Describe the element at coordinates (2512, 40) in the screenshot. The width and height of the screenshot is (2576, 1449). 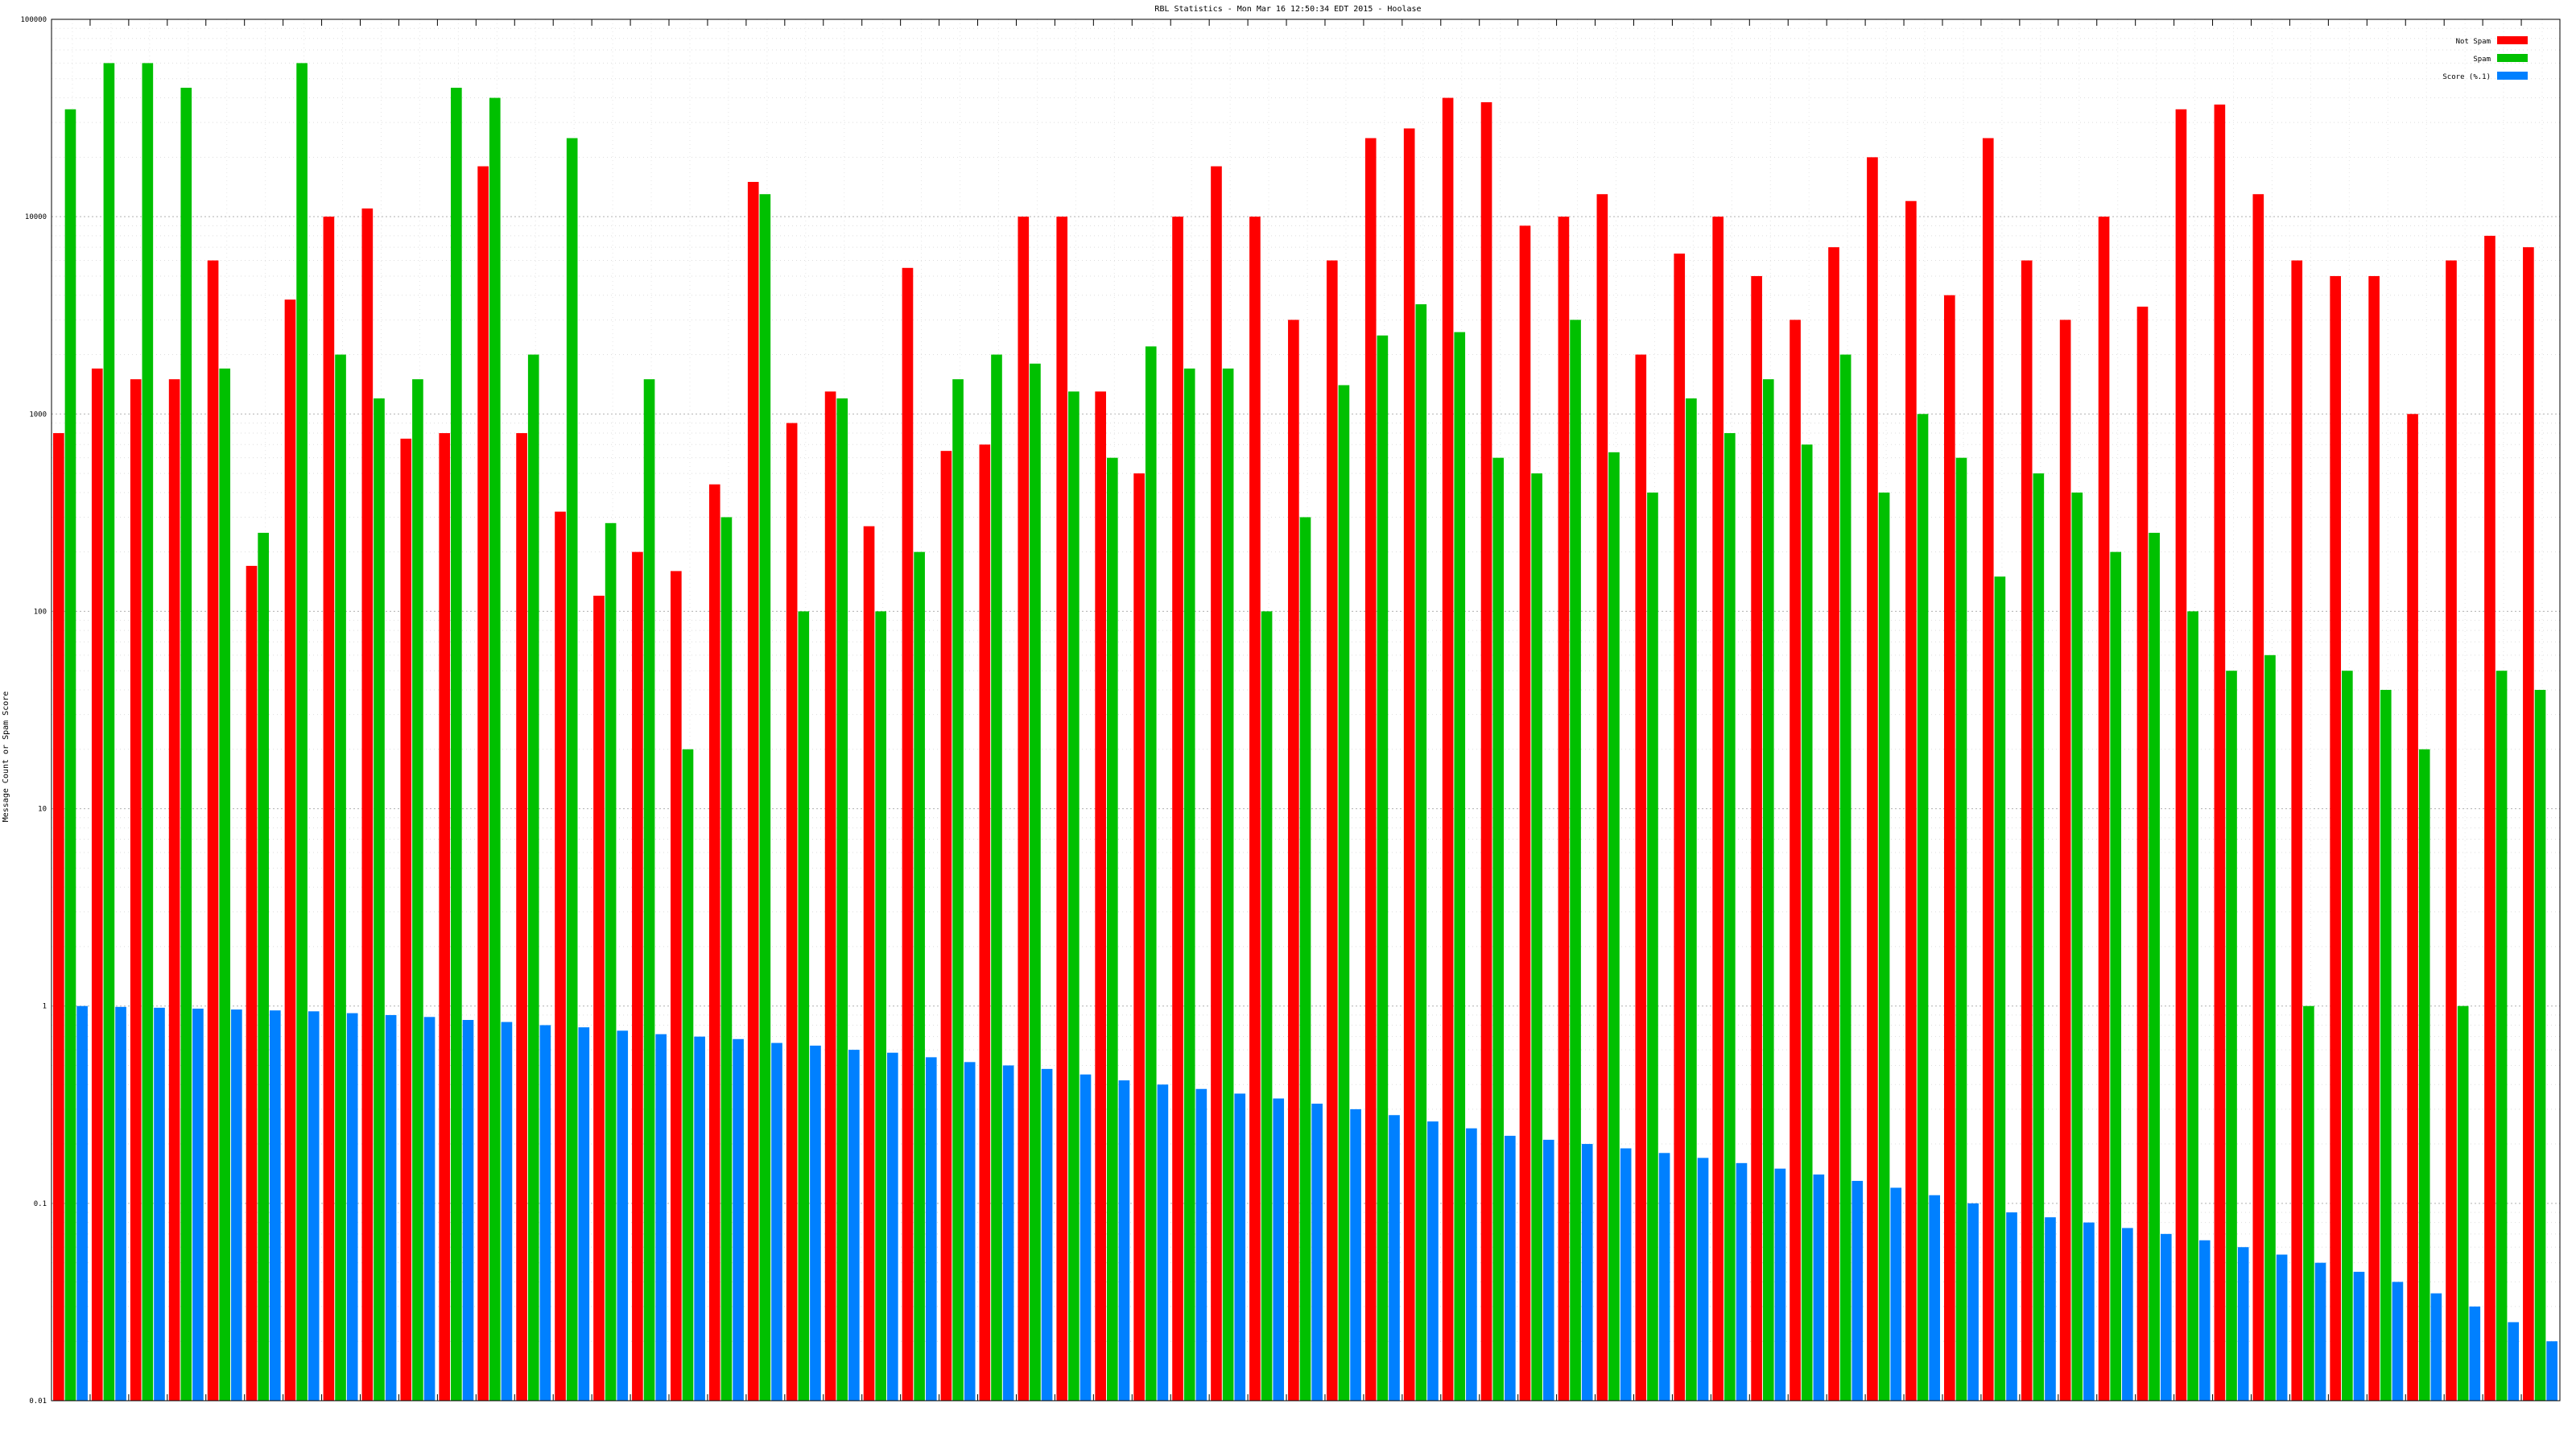
I see `legend-swatch` at that location.